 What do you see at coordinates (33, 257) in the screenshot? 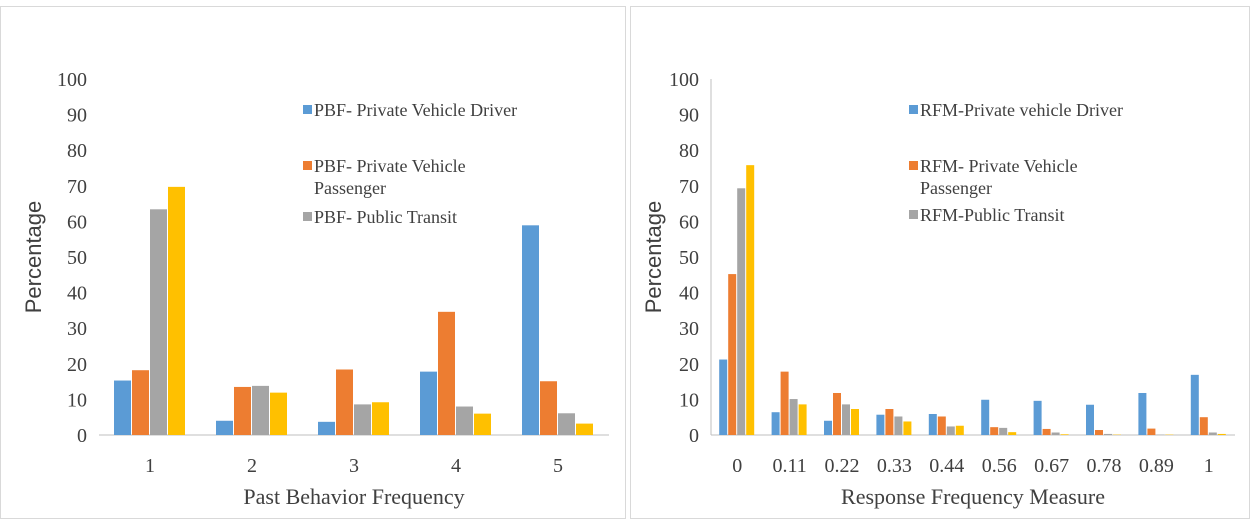
I see `y-axis-title: Percentage` at bounding box center [33, 257].